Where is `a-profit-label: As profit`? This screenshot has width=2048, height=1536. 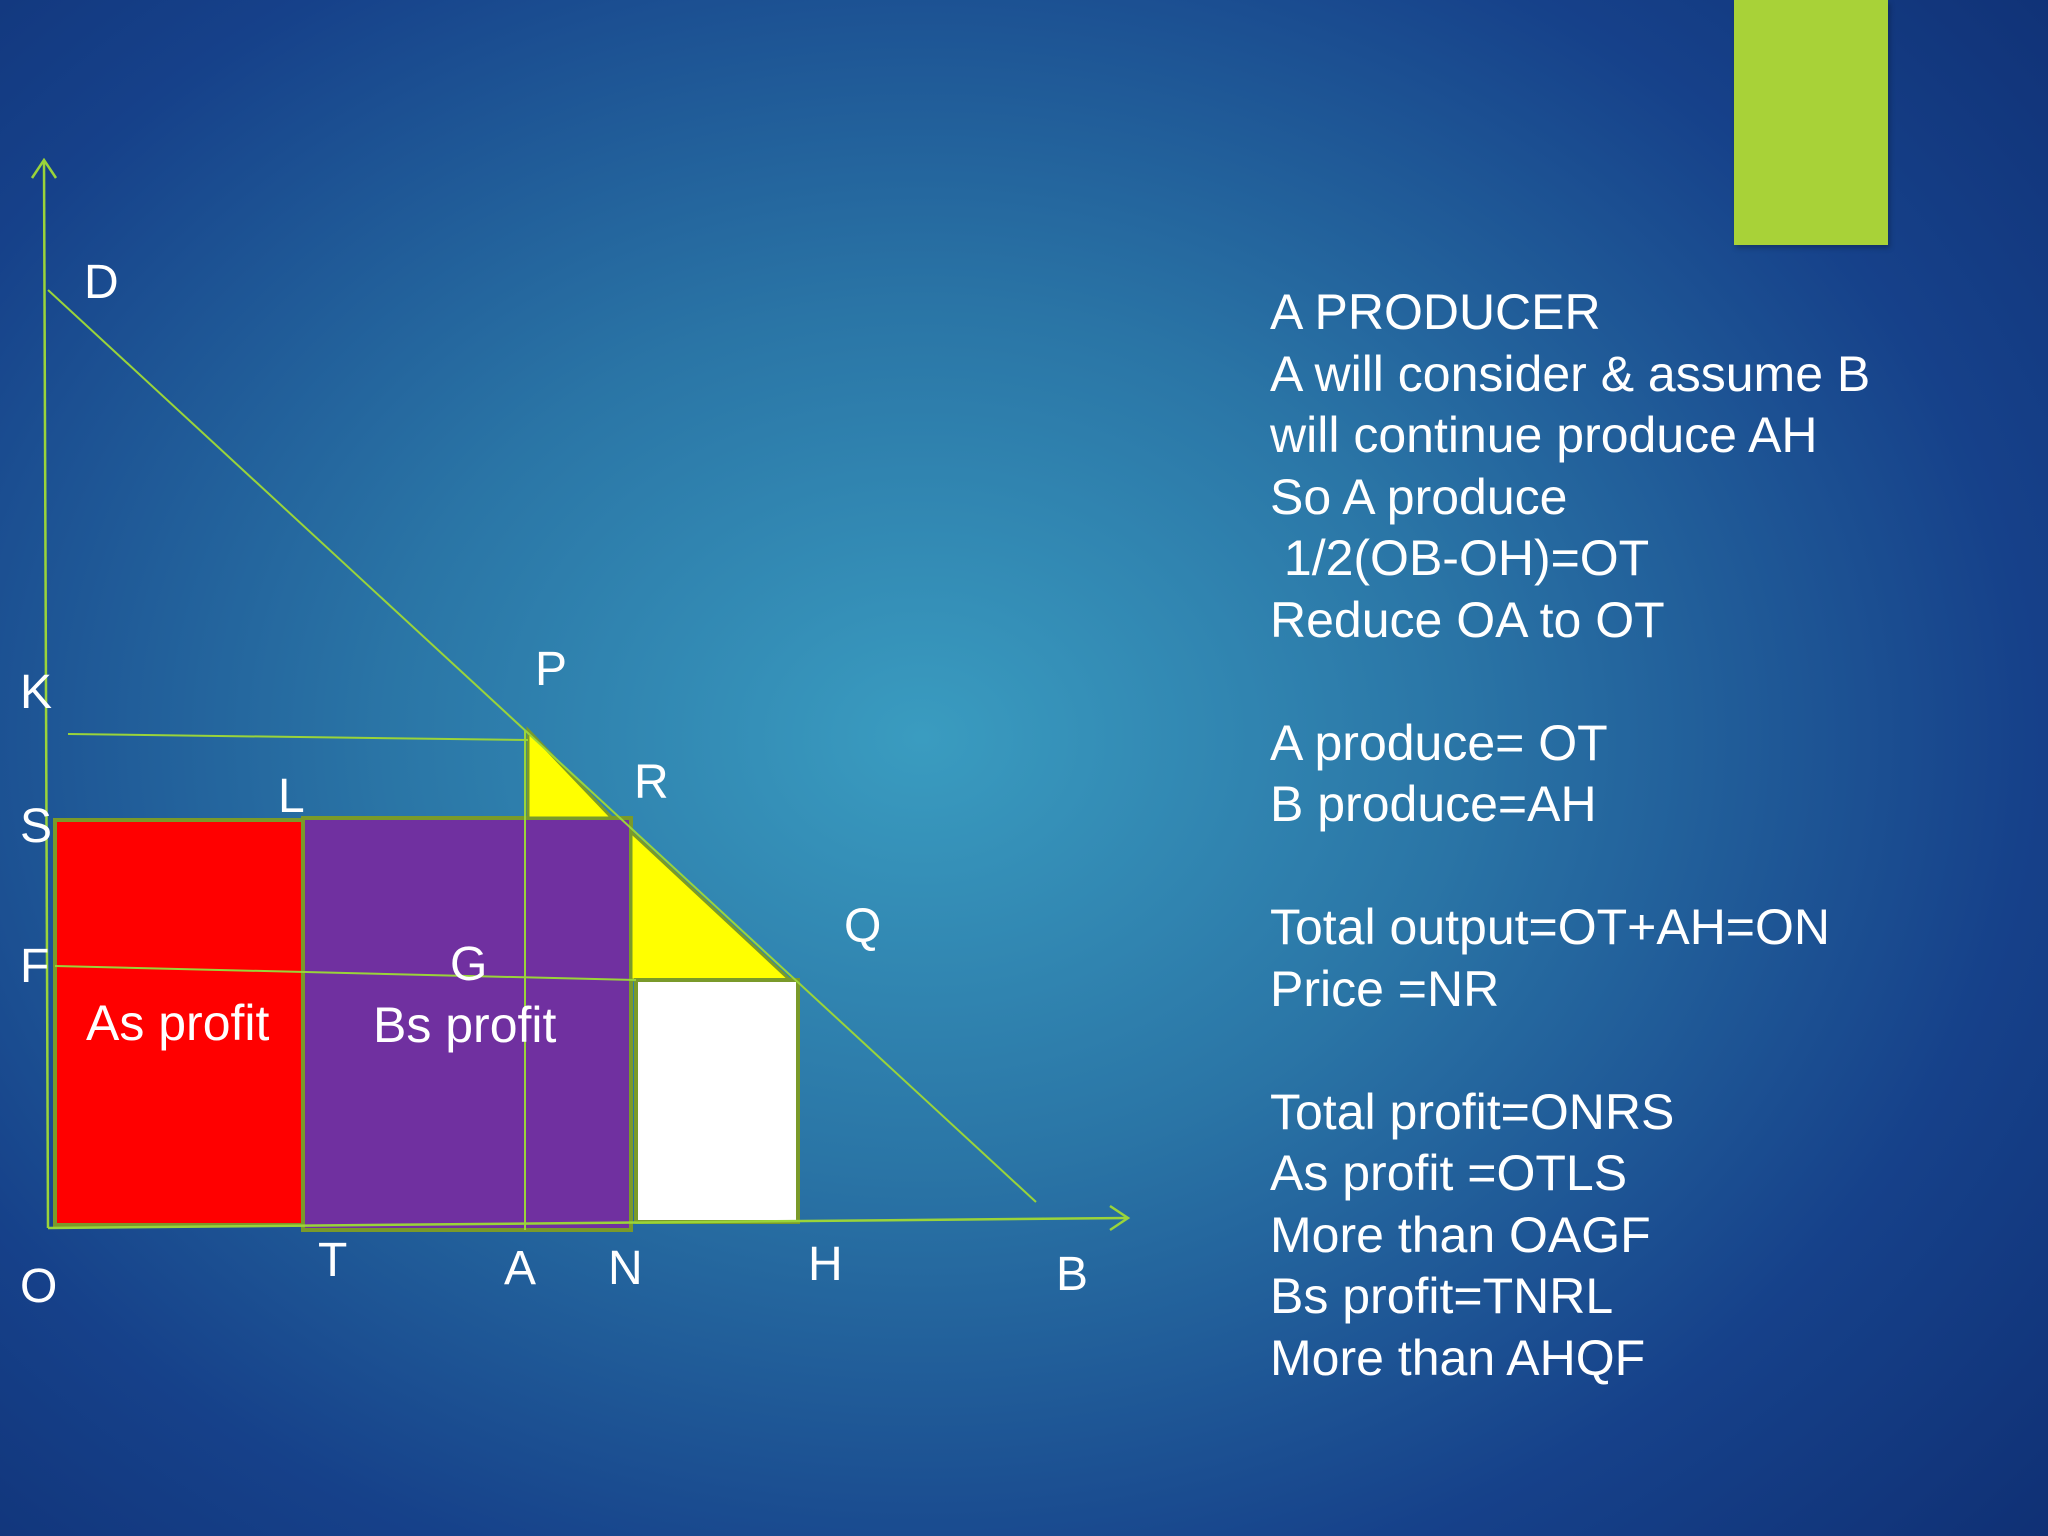
a-profit-label: As profit is located at coordinates (178, 1023).